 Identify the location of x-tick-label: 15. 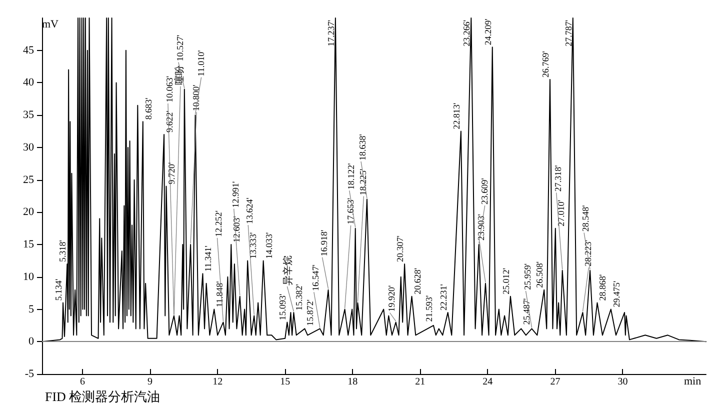
(285, 382).